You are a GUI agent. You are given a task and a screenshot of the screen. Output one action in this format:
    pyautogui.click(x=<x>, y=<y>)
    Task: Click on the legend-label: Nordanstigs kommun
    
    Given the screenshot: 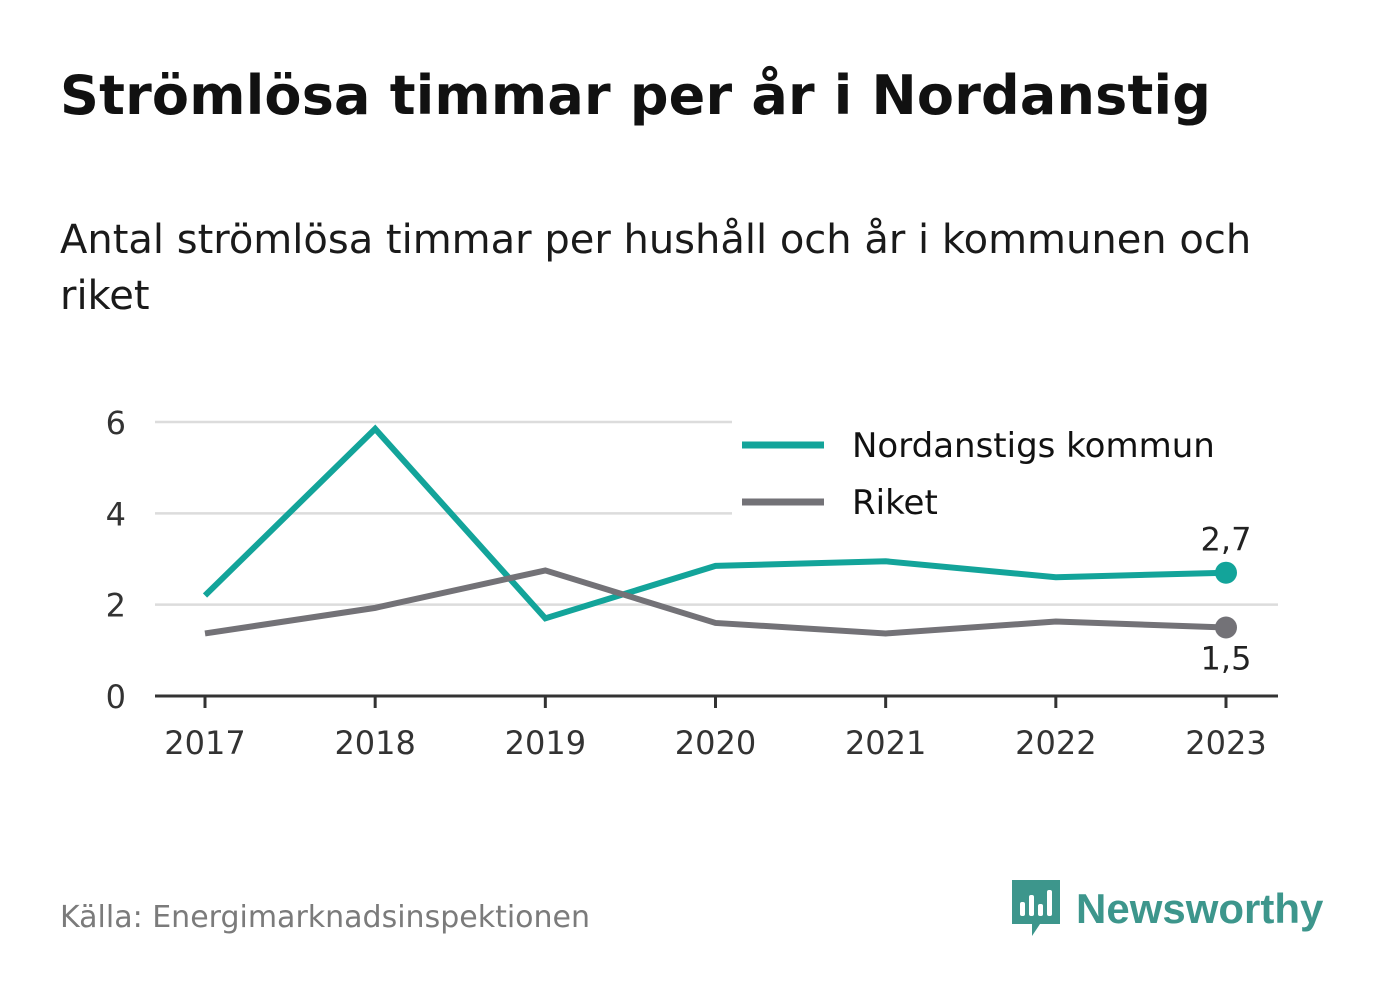 What is the action you would take?
    pyautogui.click(x=1033, y=446)
    